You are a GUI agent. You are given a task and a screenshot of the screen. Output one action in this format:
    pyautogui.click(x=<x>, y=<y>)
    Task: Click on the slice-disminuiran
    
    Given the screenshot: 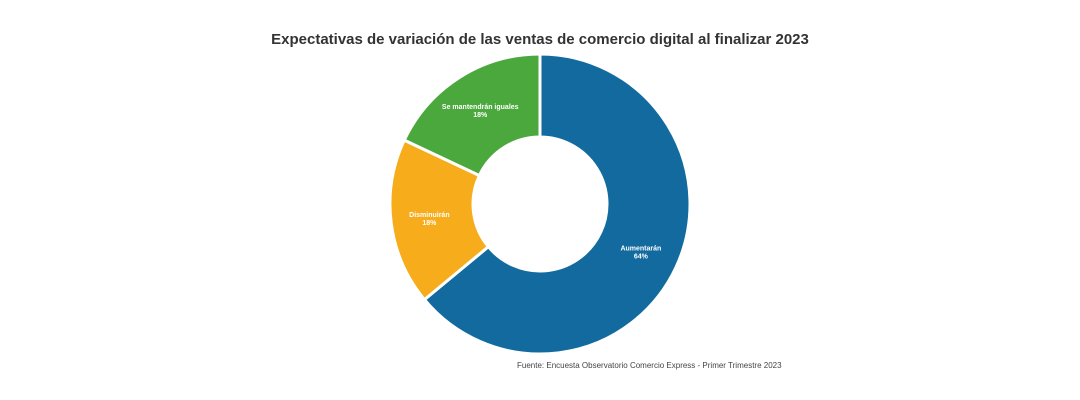 What is the action you would take?
    pyautogui.click(x=439, y=220)
    